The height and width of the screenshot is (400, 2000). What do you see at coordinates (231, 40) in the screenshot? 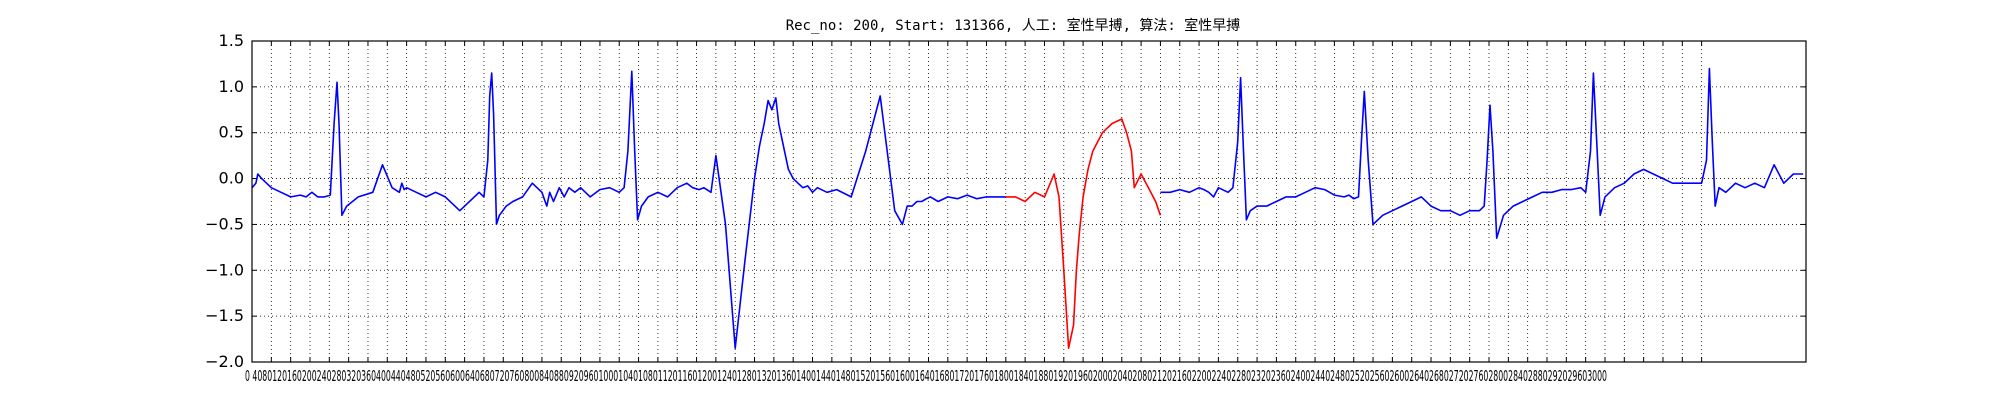
I see `y-tick-label: 1.5` at bounding box center [231, 40].